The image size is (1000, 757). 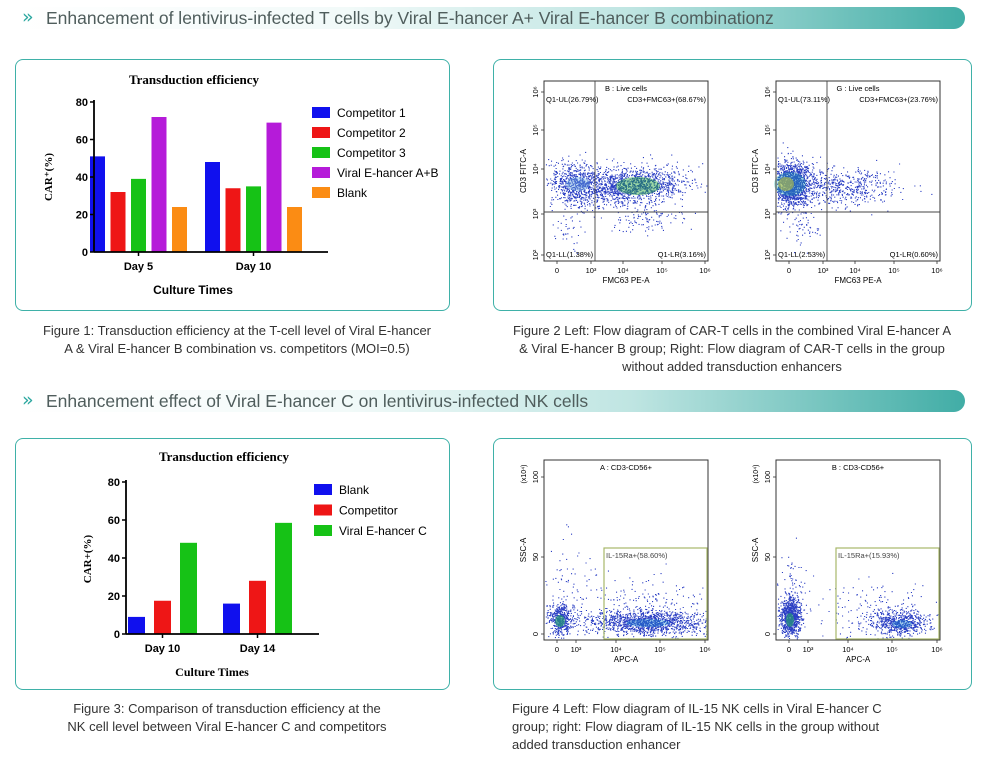 I want to click on bar-day-14-competitor, so click(x=257, y=607).